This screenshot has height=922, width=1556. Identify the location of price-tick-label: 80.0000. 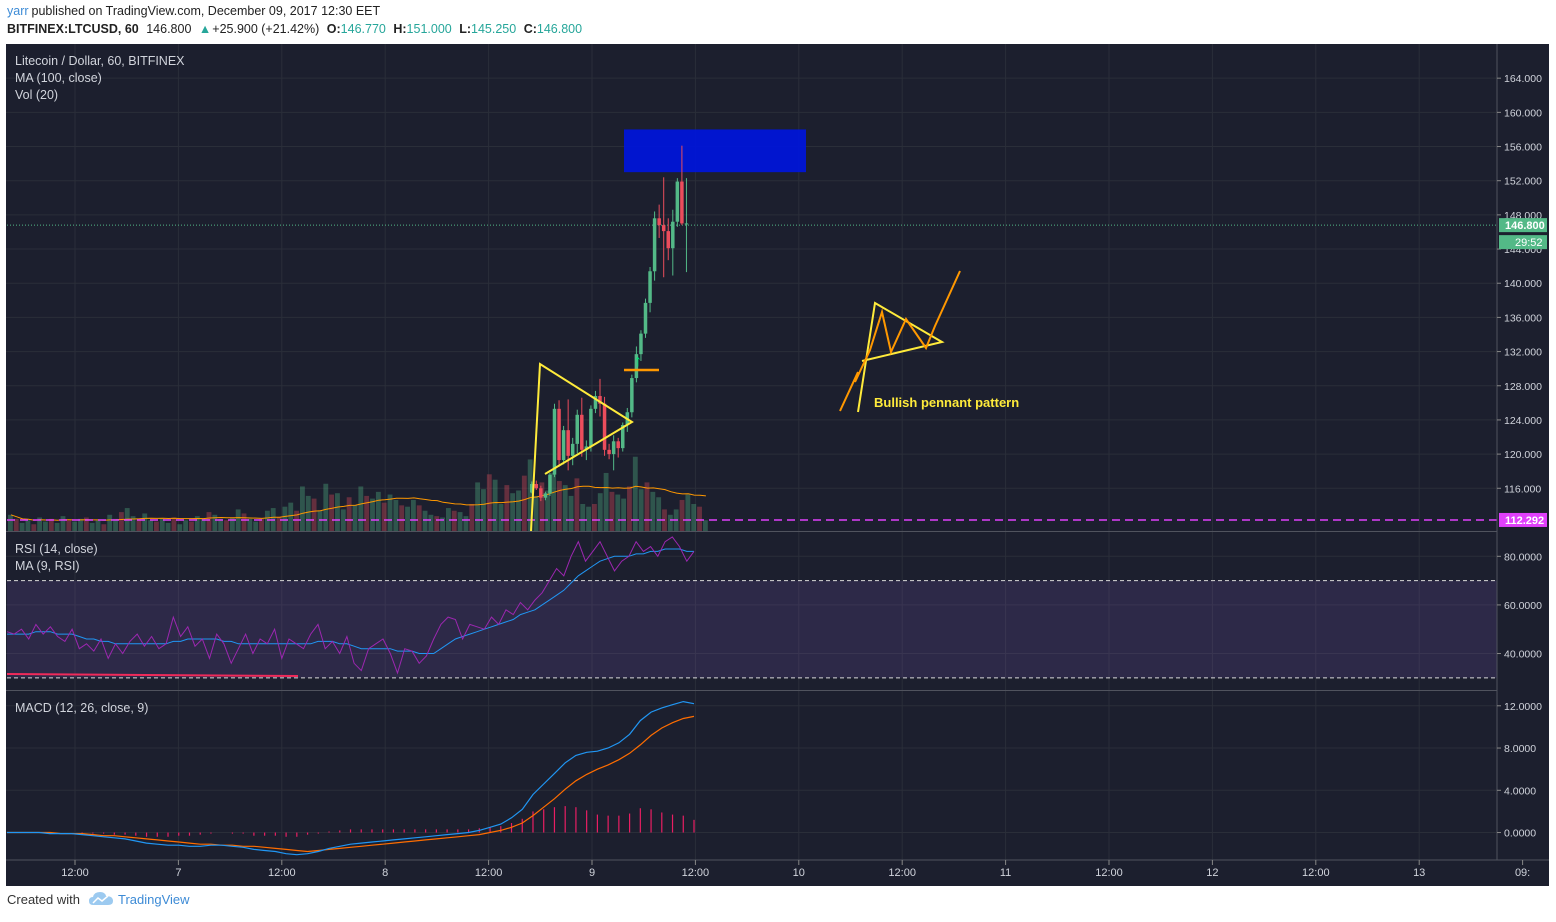
(1523, 557).